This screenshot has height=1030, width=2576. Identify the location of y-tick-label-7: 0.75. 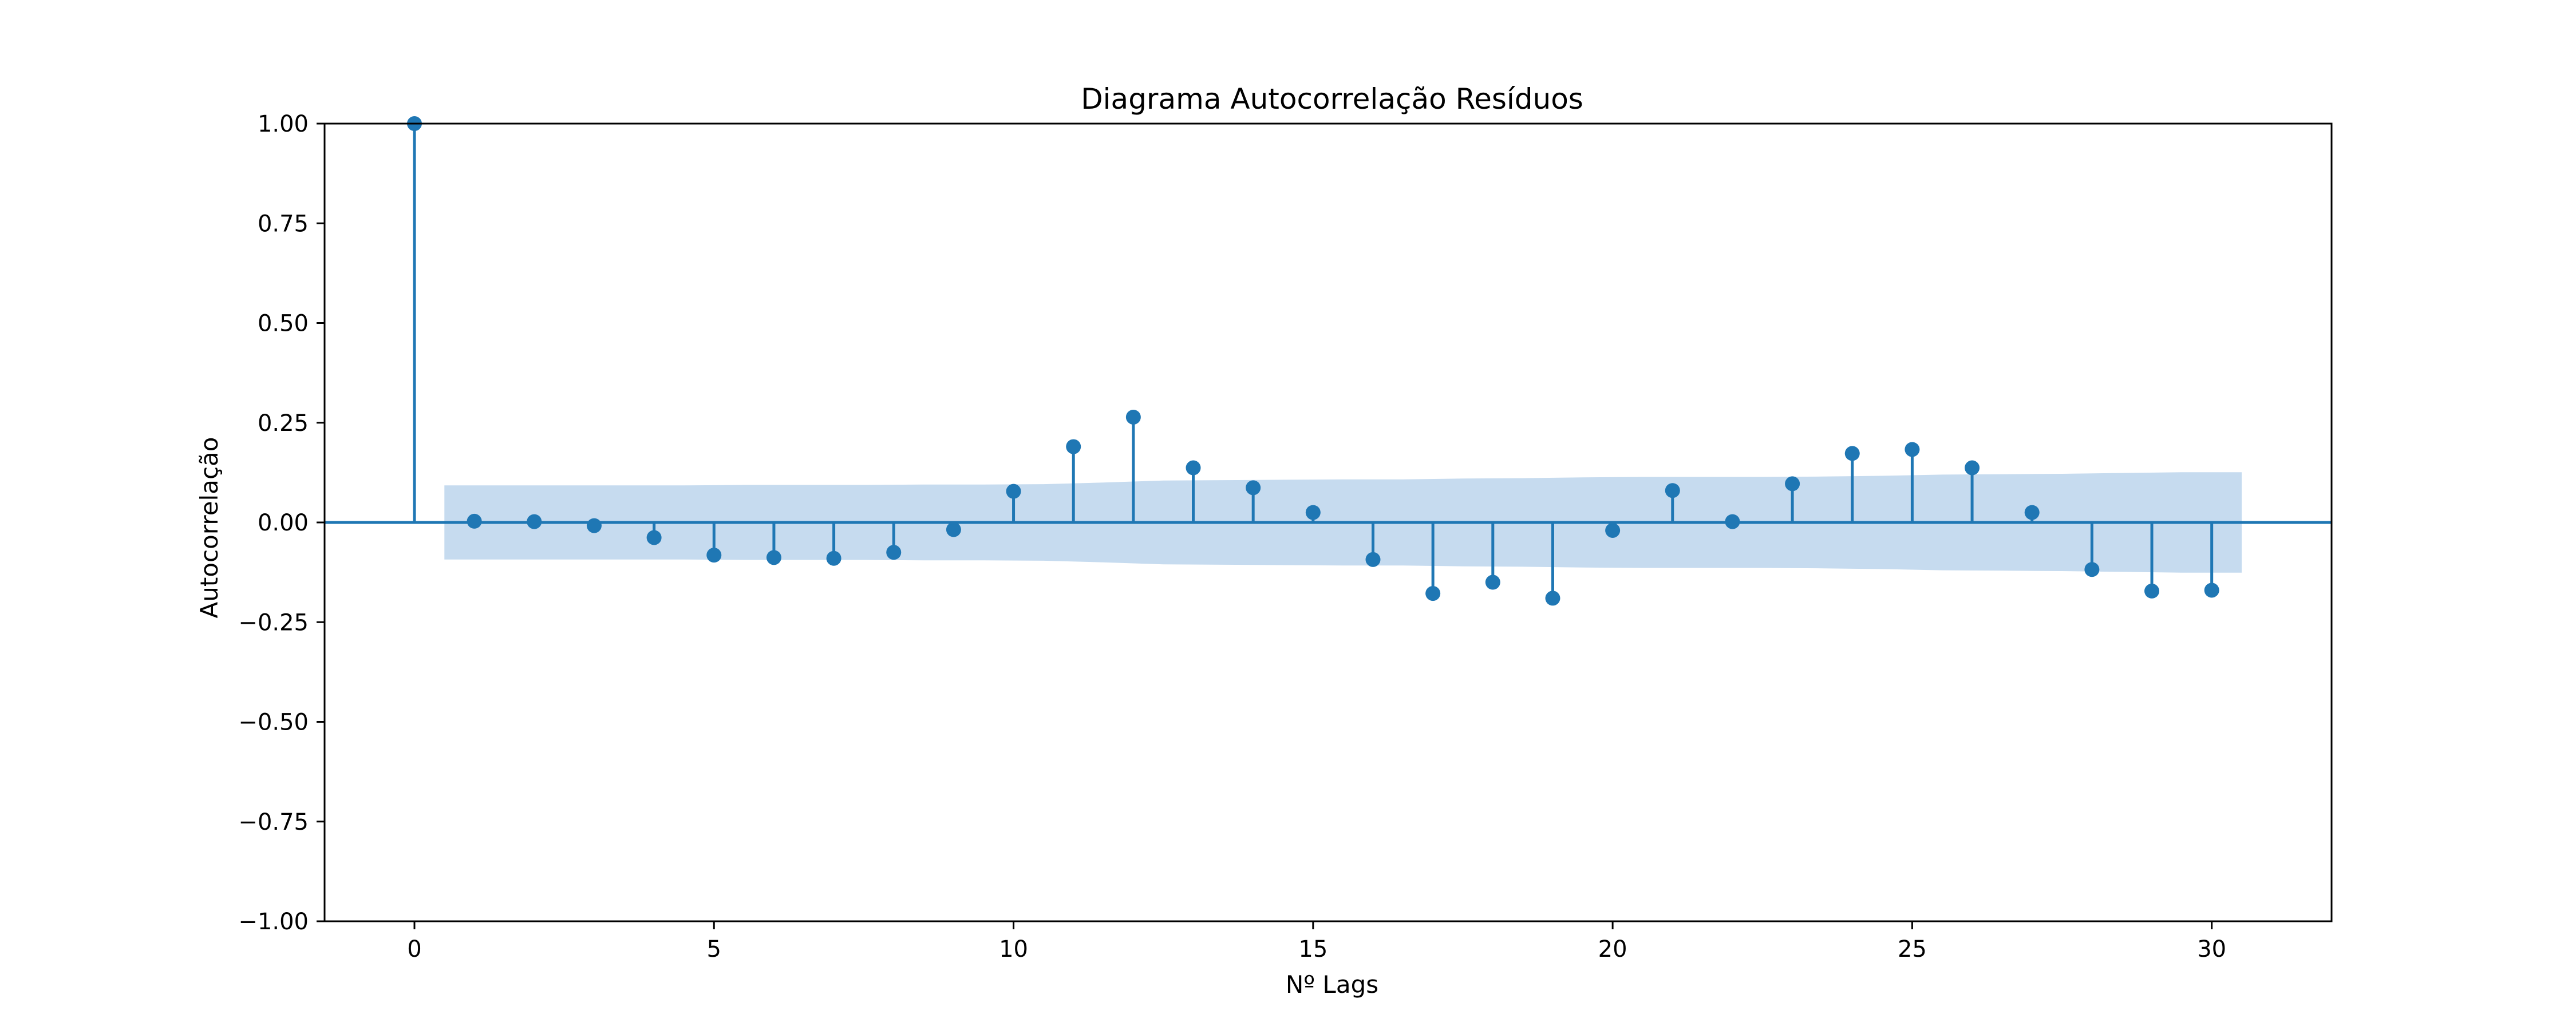
(283, 224).